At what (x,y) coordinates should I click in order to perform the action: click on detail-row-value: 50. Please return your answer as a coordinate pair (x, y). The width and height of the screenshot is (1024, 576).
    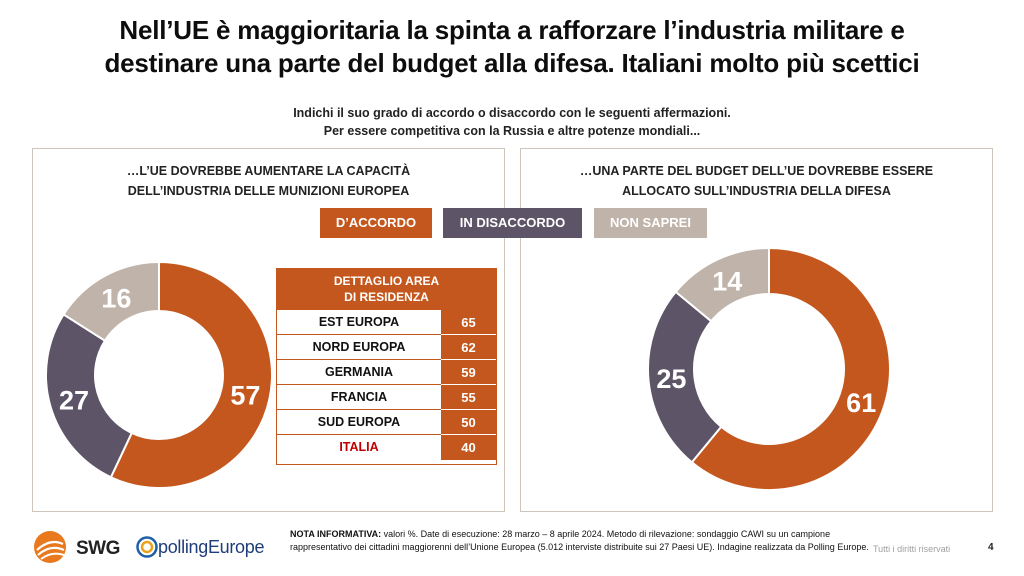
    Looking at the image, I should click on (468, 422).